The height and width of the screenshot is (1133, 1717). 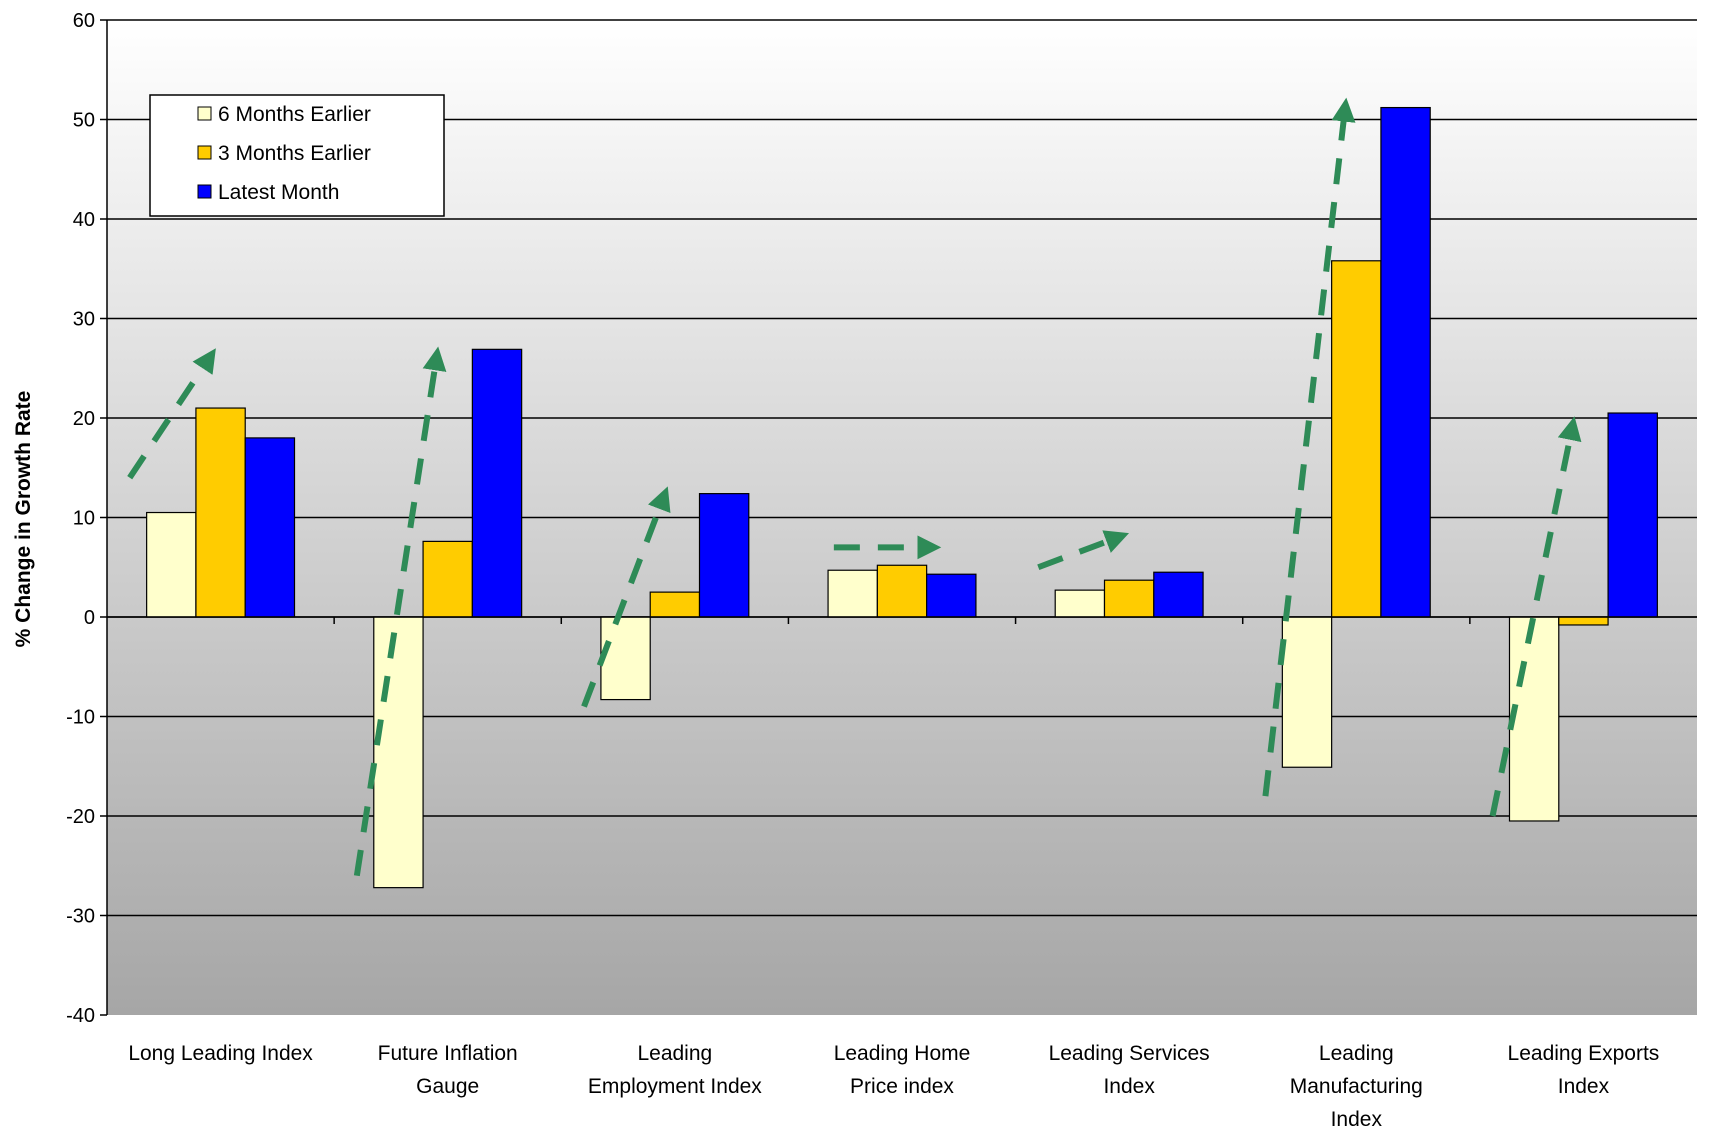 What do you see at coordinates (80, 817) in the screenshot?
I see `y-tick-label: -20` at bounding box center [80, 817].